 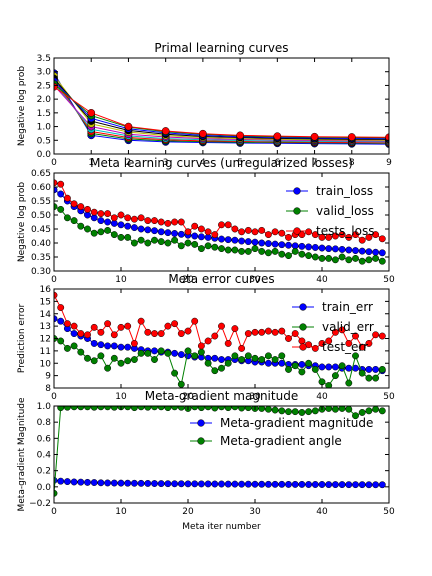 I want to click on x-tick-label: 10, so click(x=121, y=397).